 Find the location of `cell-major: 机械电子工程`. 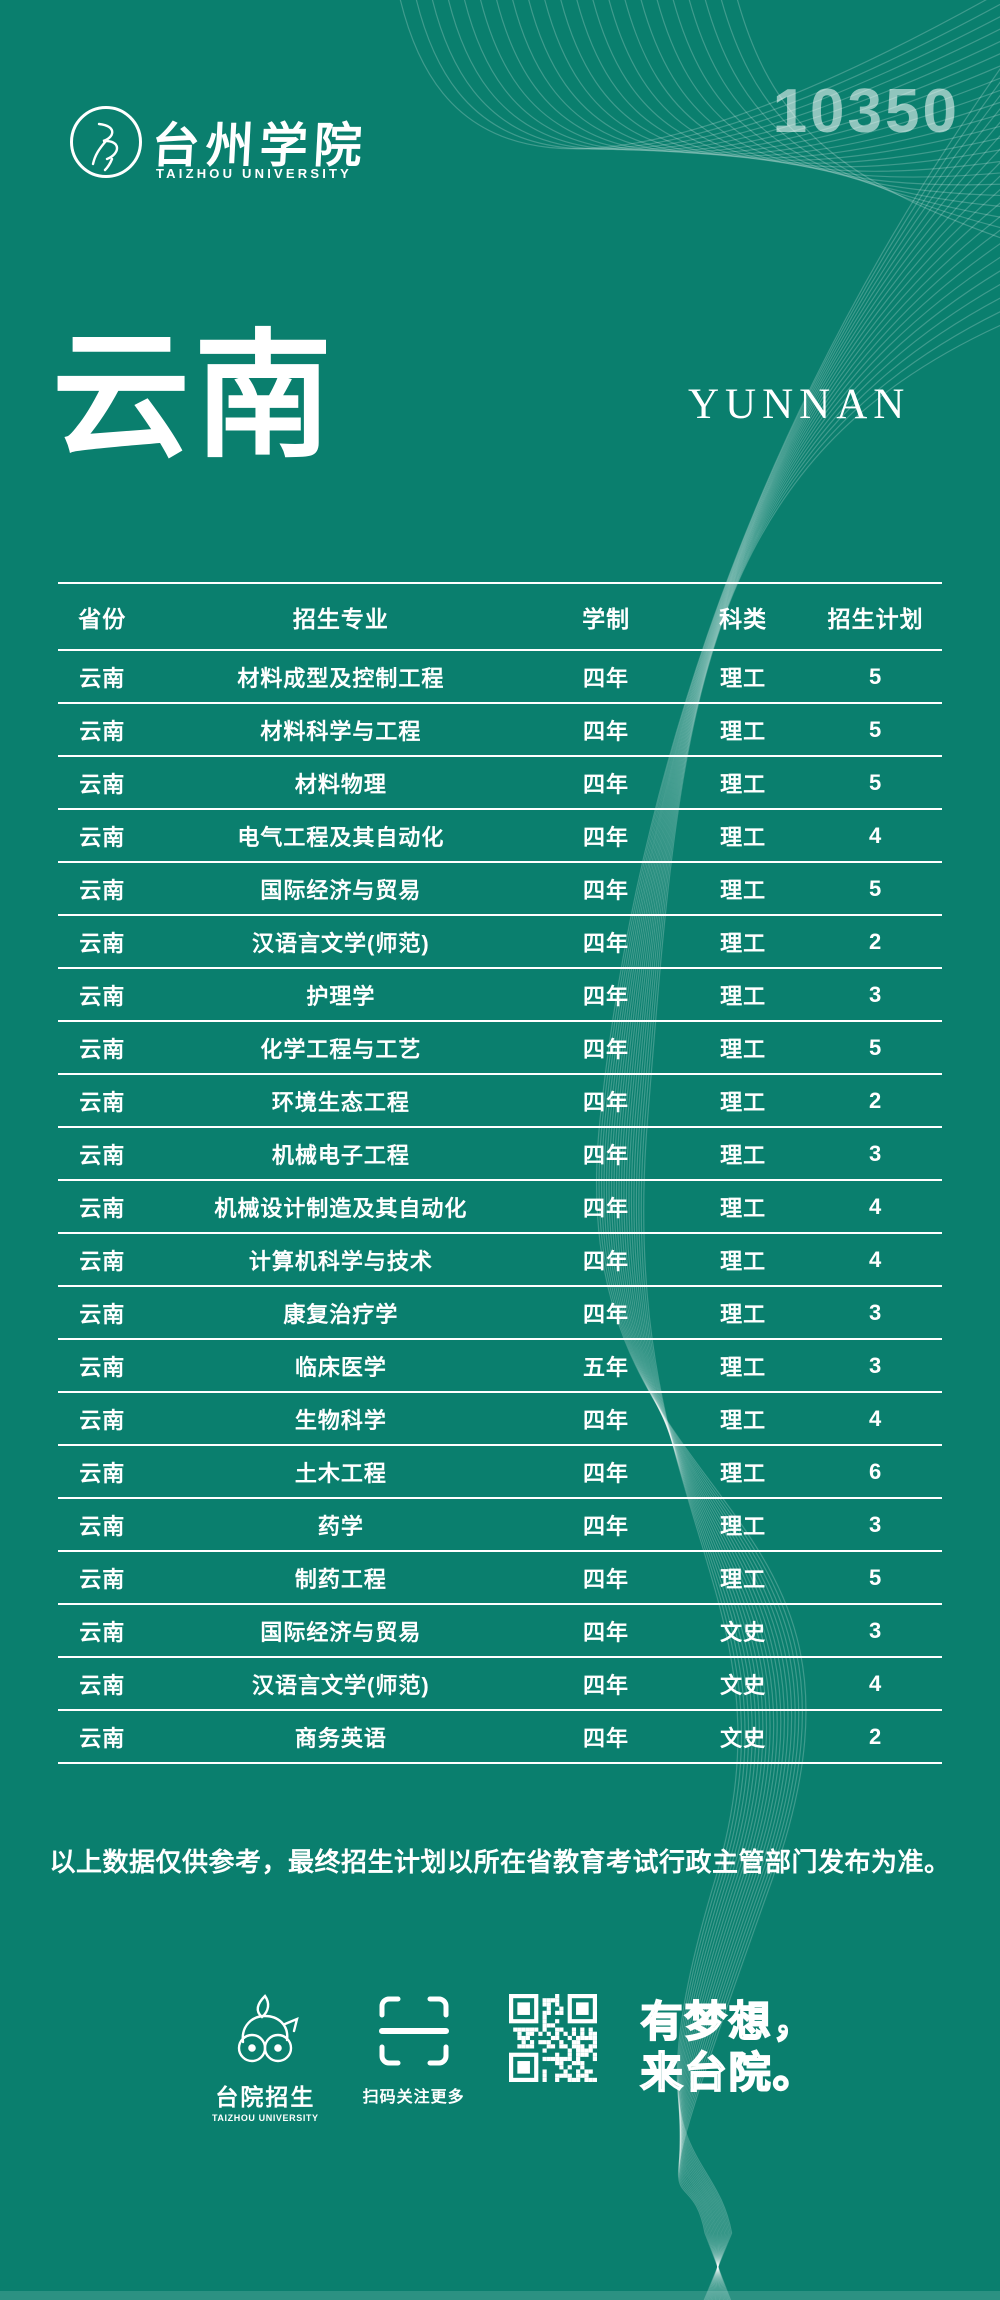

cell-major: 机械电子工程 is located at coordinates (340, 1155).